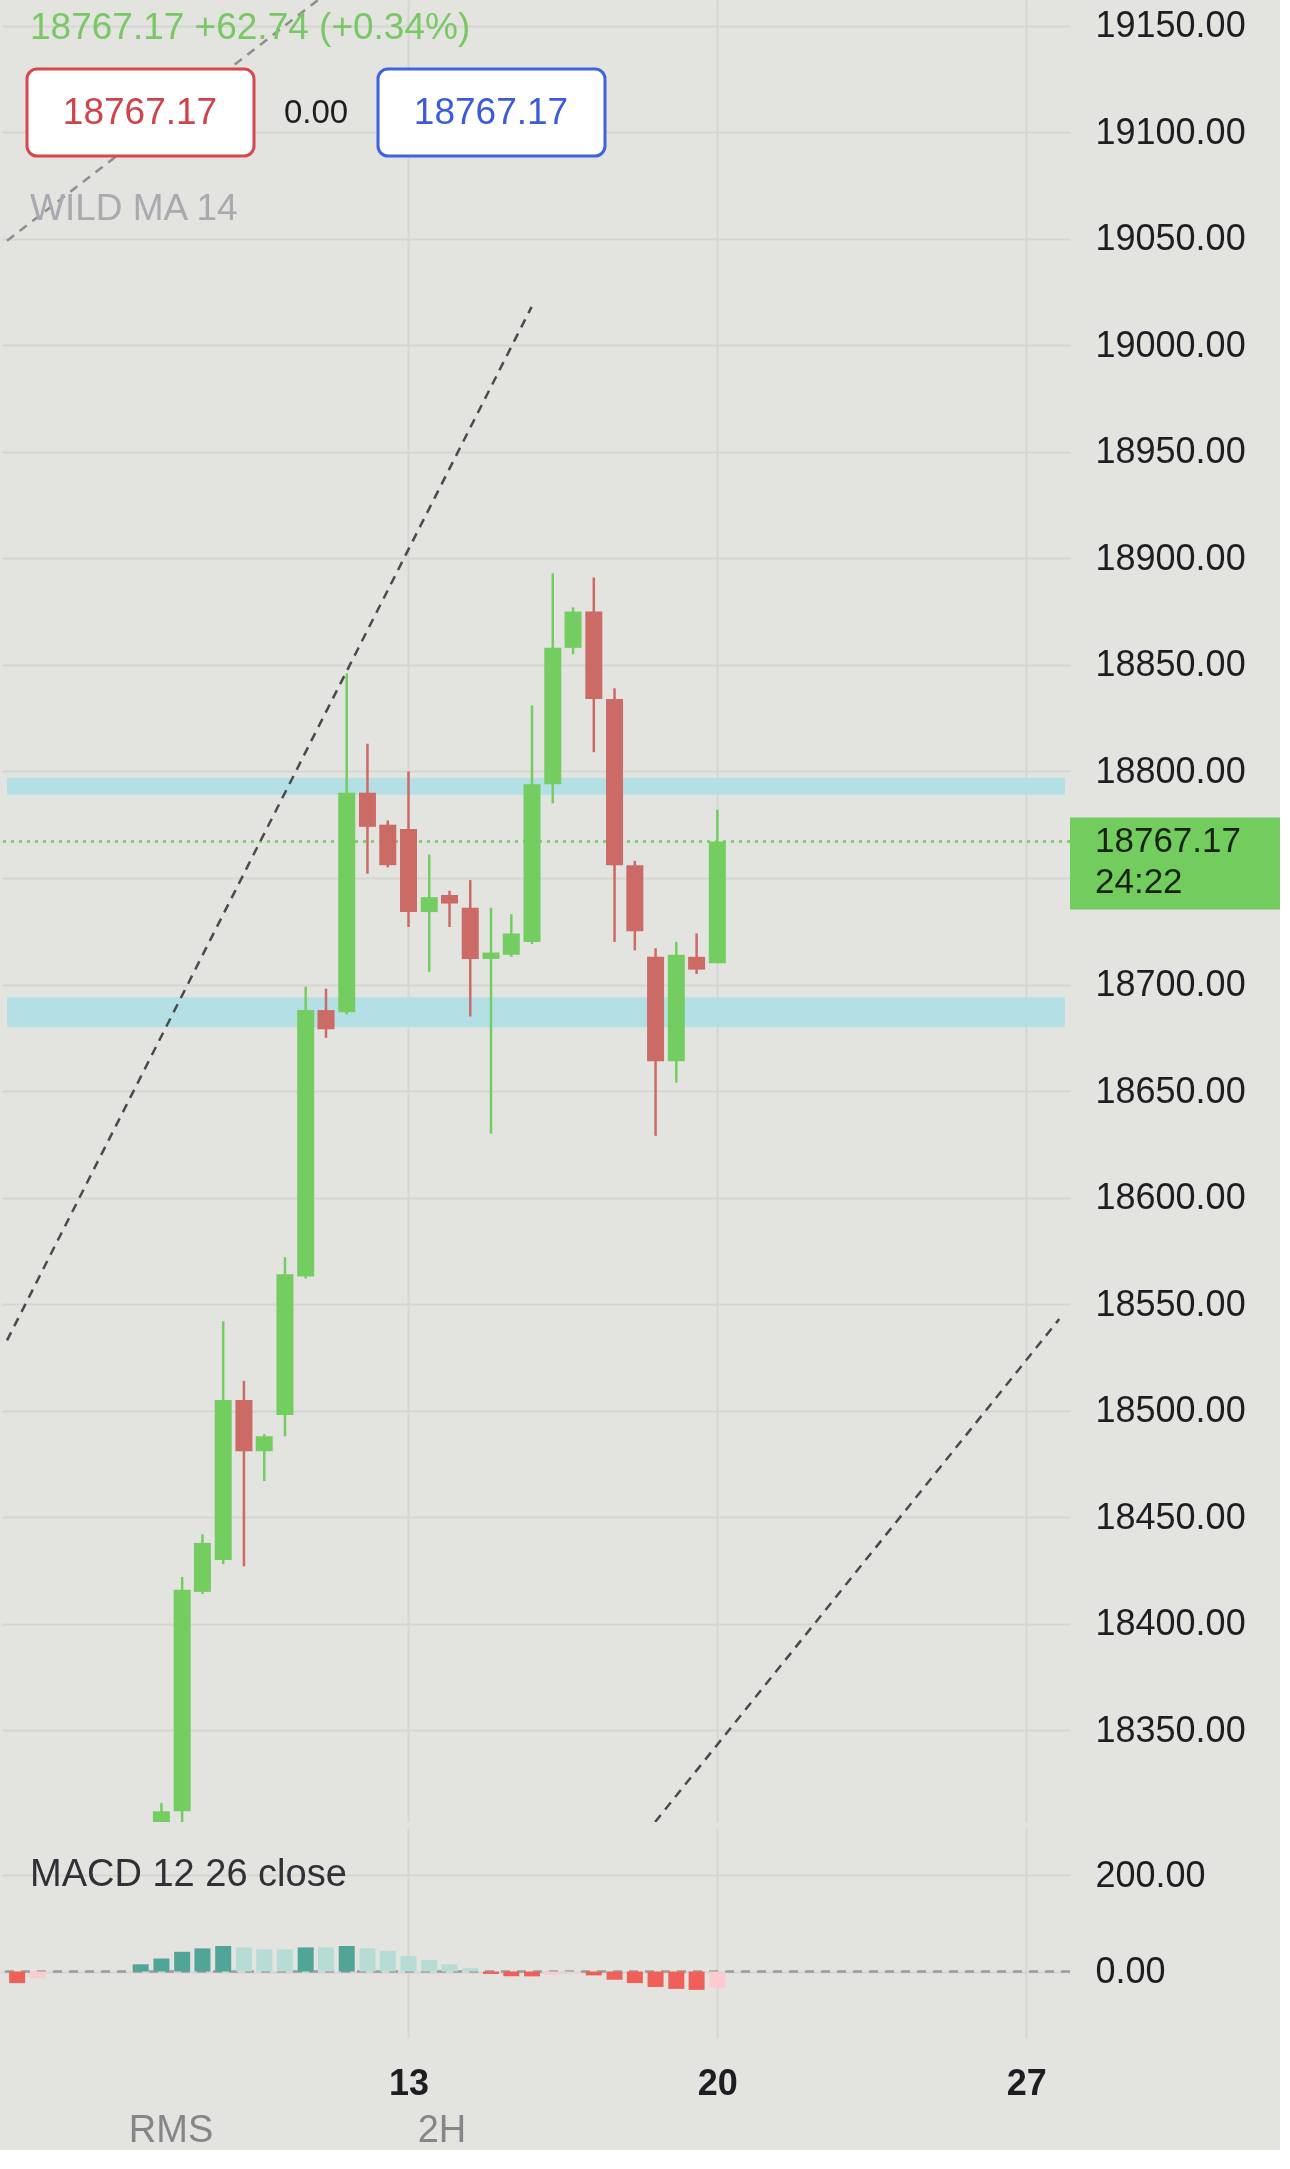  I want to click on annotation: MACD 12 26 close, so click(188, 1873).